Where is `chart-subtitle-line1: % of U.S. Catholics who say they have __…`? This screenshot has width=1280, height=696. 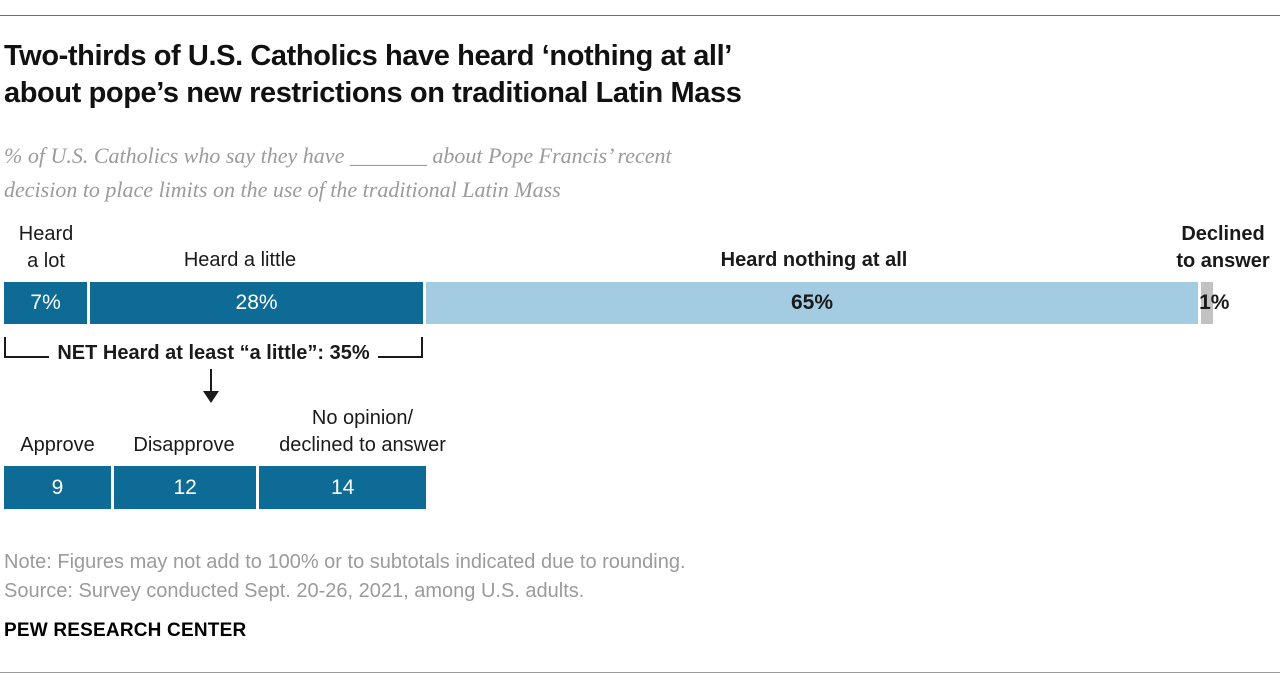 chart-subtitle-line1: % of U.S. Catholics who say they have __… is located at coordinates (338, 155).